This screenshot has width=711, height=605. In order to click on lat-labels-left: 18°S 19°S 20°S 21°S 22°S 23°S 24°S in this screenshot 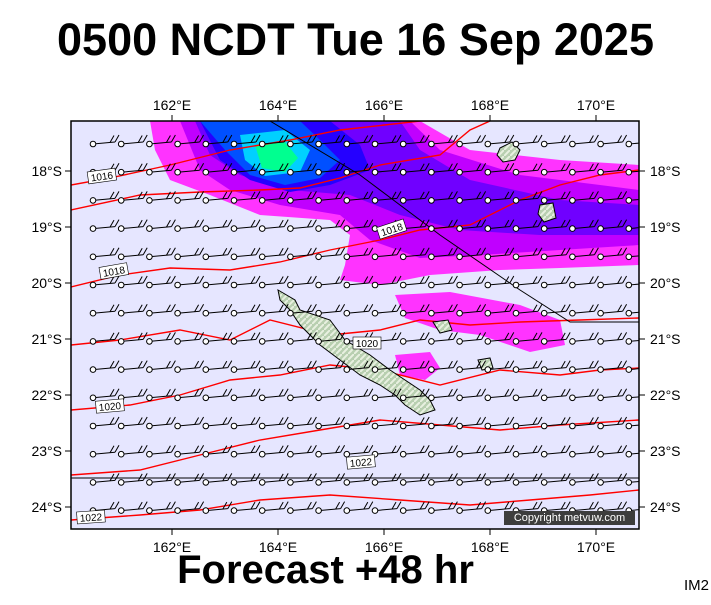, I will do `click(46, 339)`.